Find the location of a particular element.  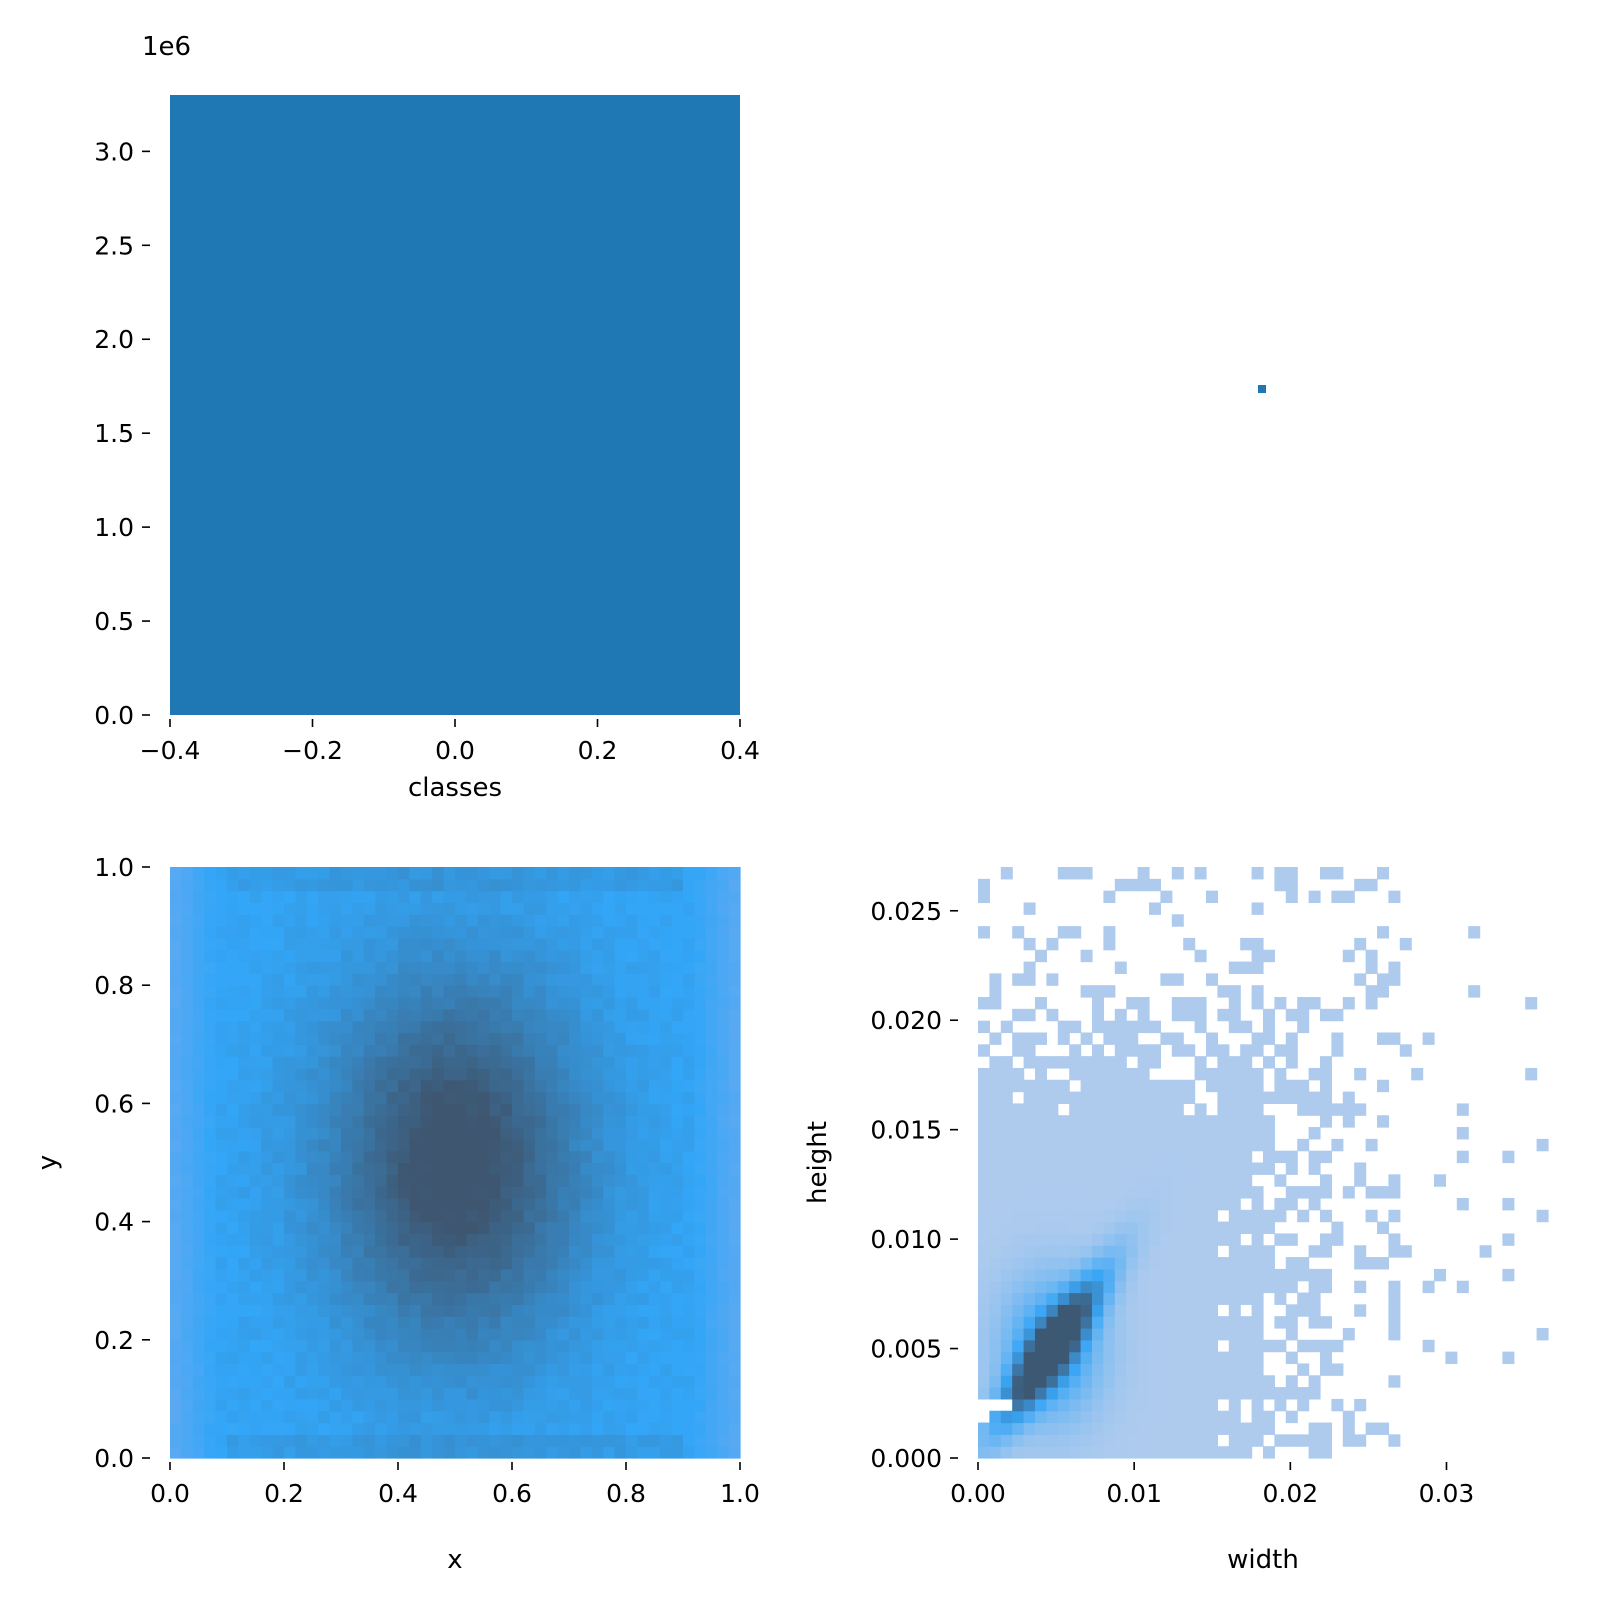

x-tick: 0.03 is located at coordinates (1446, 1485).